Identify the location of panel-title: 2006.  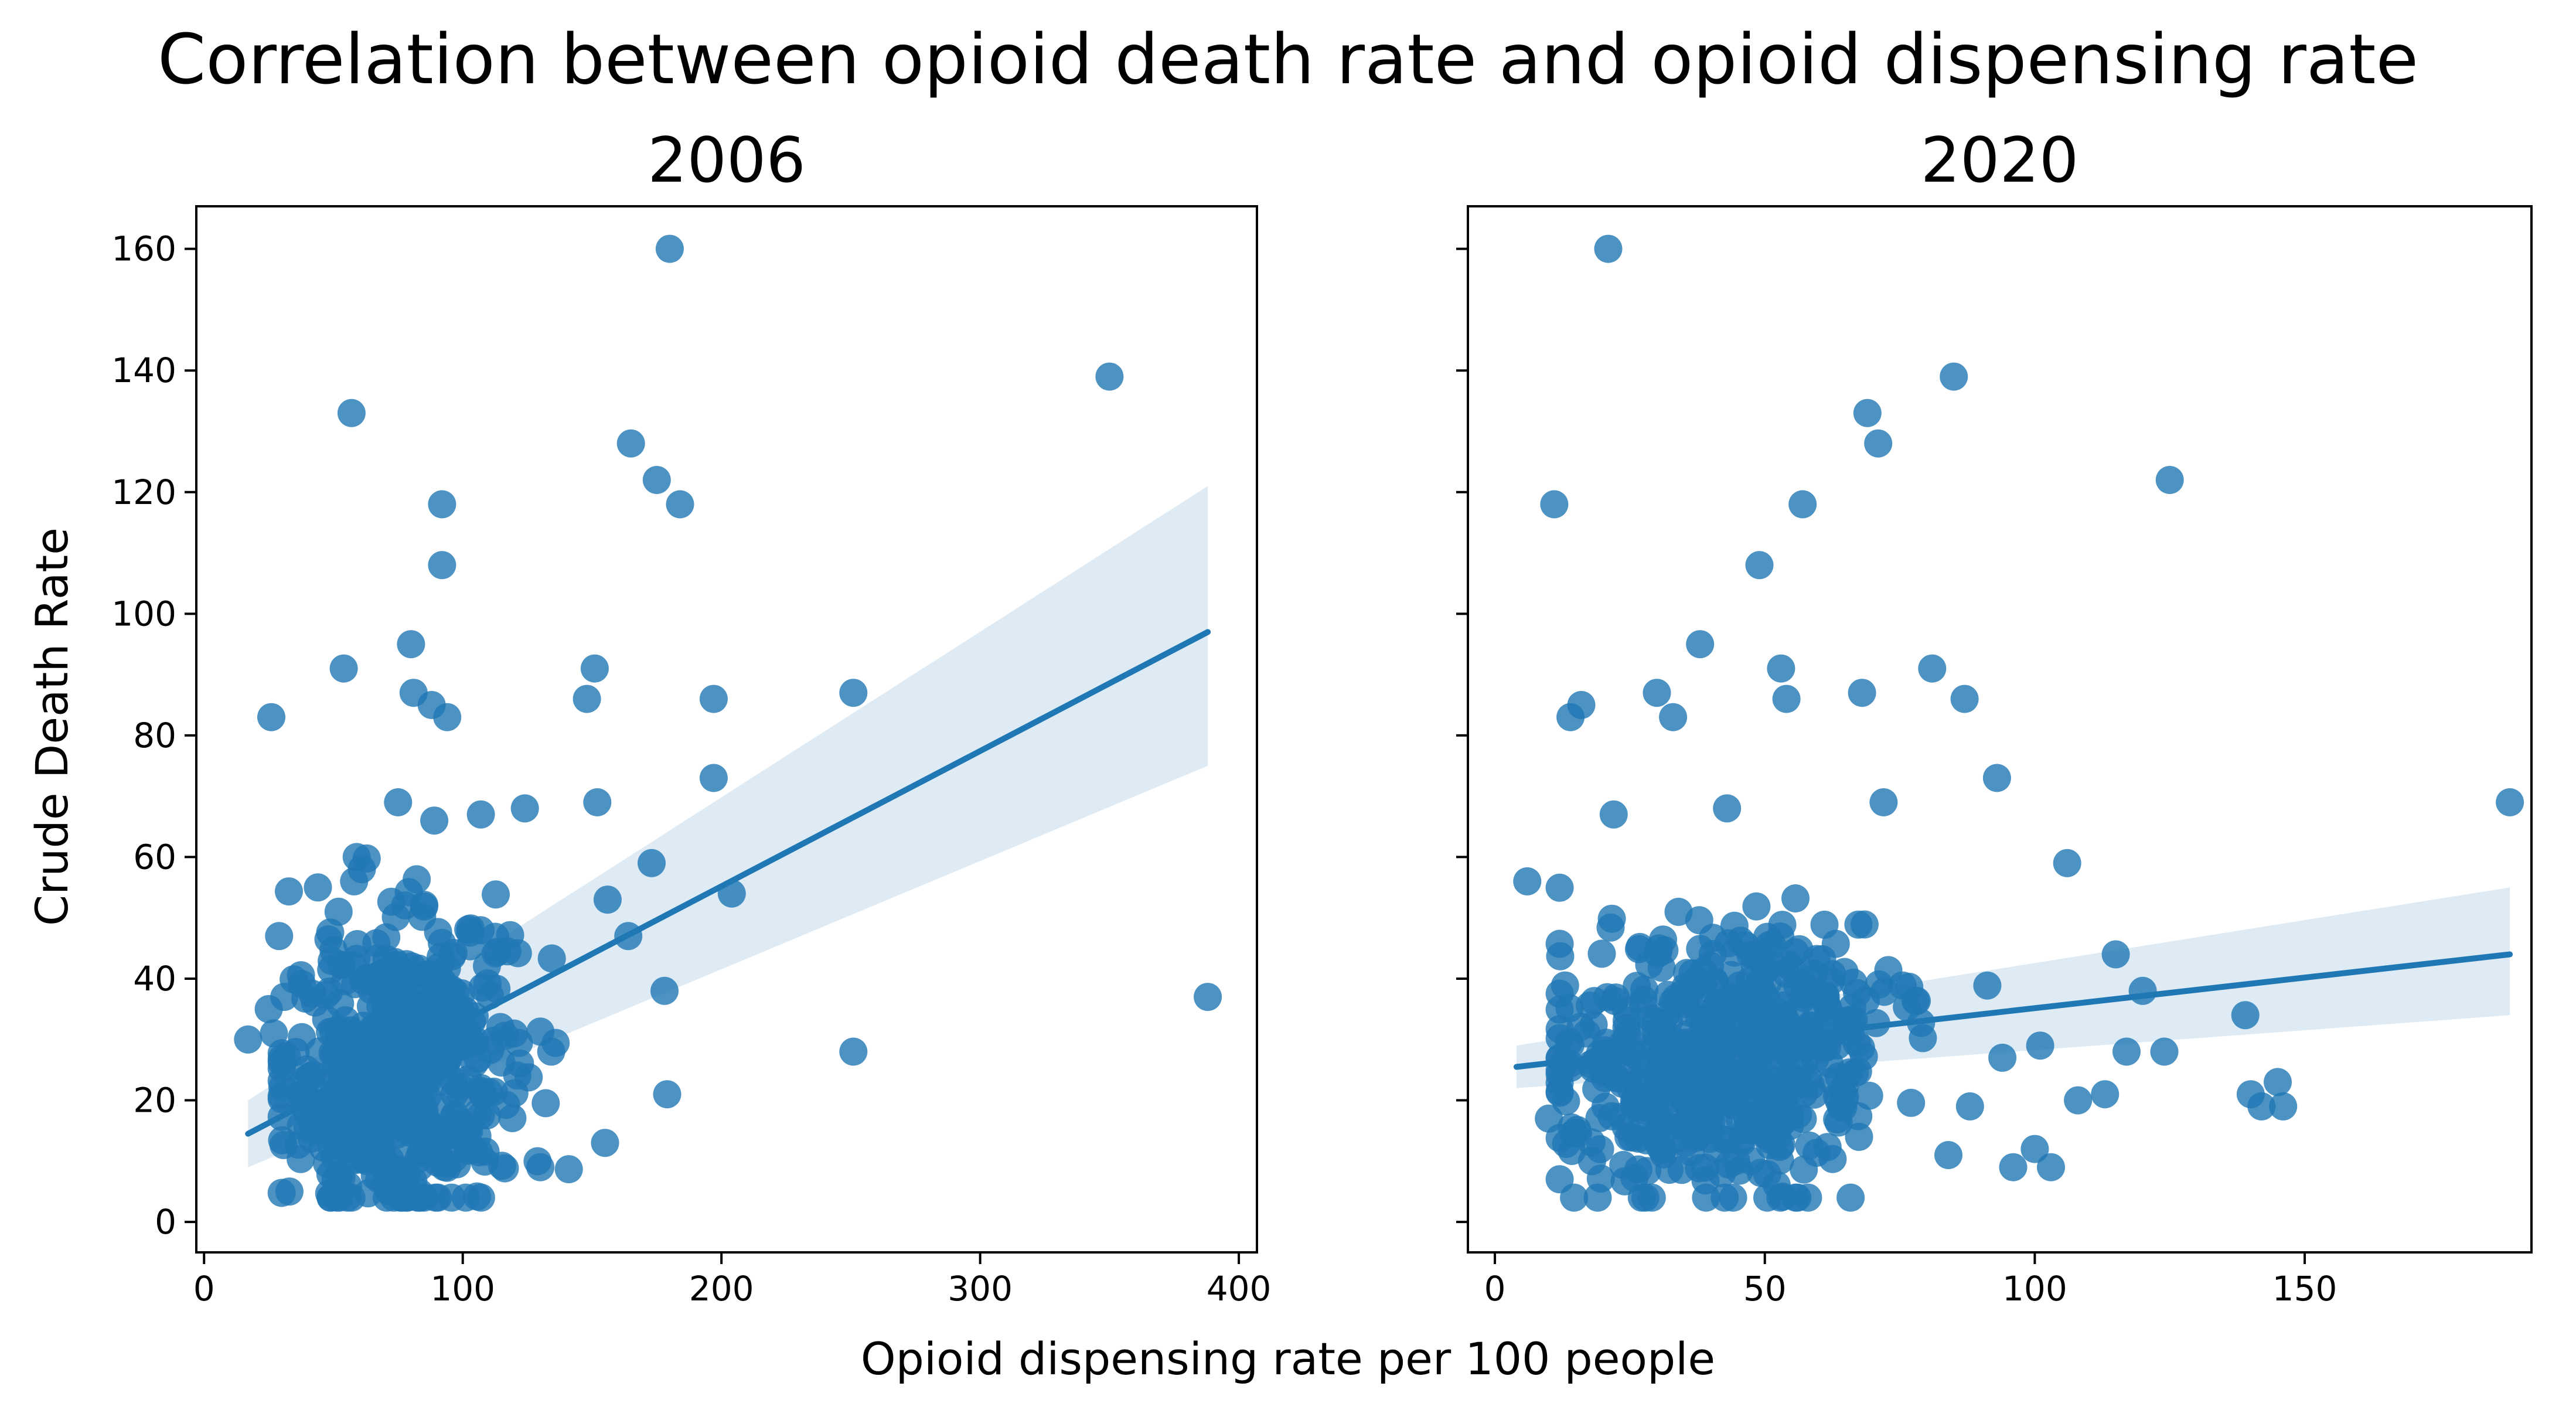
(727, 160).